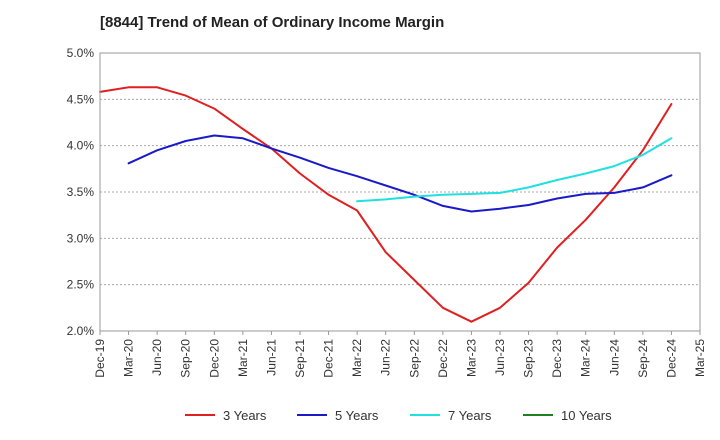 This screenshot has height=440, width=720. What do you see at coordinates (186, 358) in the screenshot?
I see `x-tick-label: Sep-20` at bounding box center [186, 358].